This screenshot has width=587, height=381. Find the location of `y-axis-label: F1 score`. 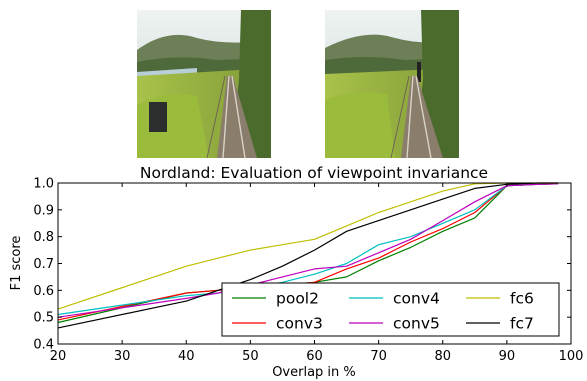

y-axis-label: F1 score is located at coordinates (16, 263).